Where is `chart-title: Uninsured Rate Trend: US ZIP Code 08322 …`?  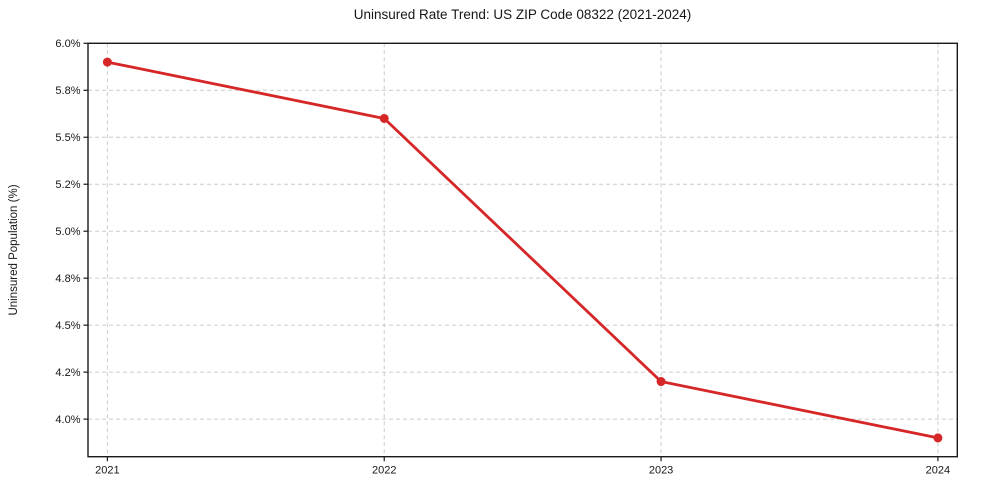 chart-title: Uninsured Rate Trend: US ZIP Code 08322 … is located at coordinates (522, 14).